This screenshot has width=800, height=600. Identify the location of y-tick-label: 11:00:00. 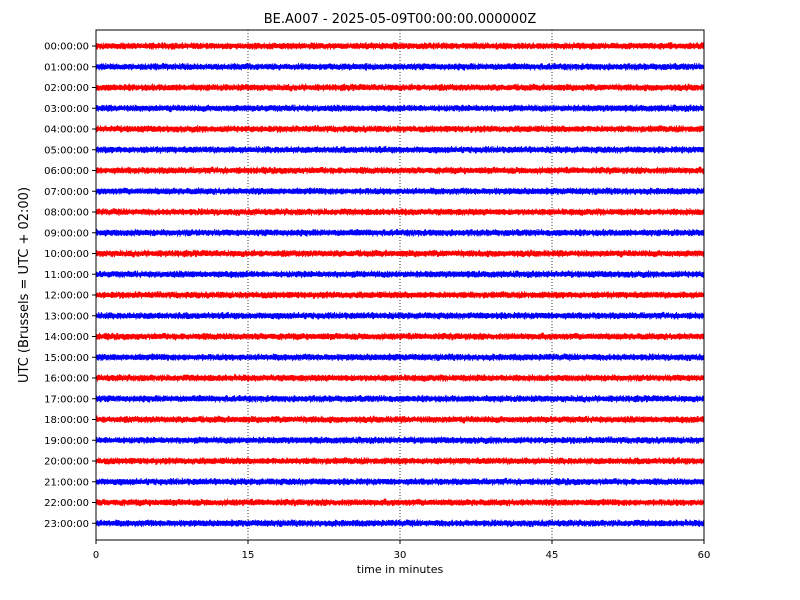
(66, 275).